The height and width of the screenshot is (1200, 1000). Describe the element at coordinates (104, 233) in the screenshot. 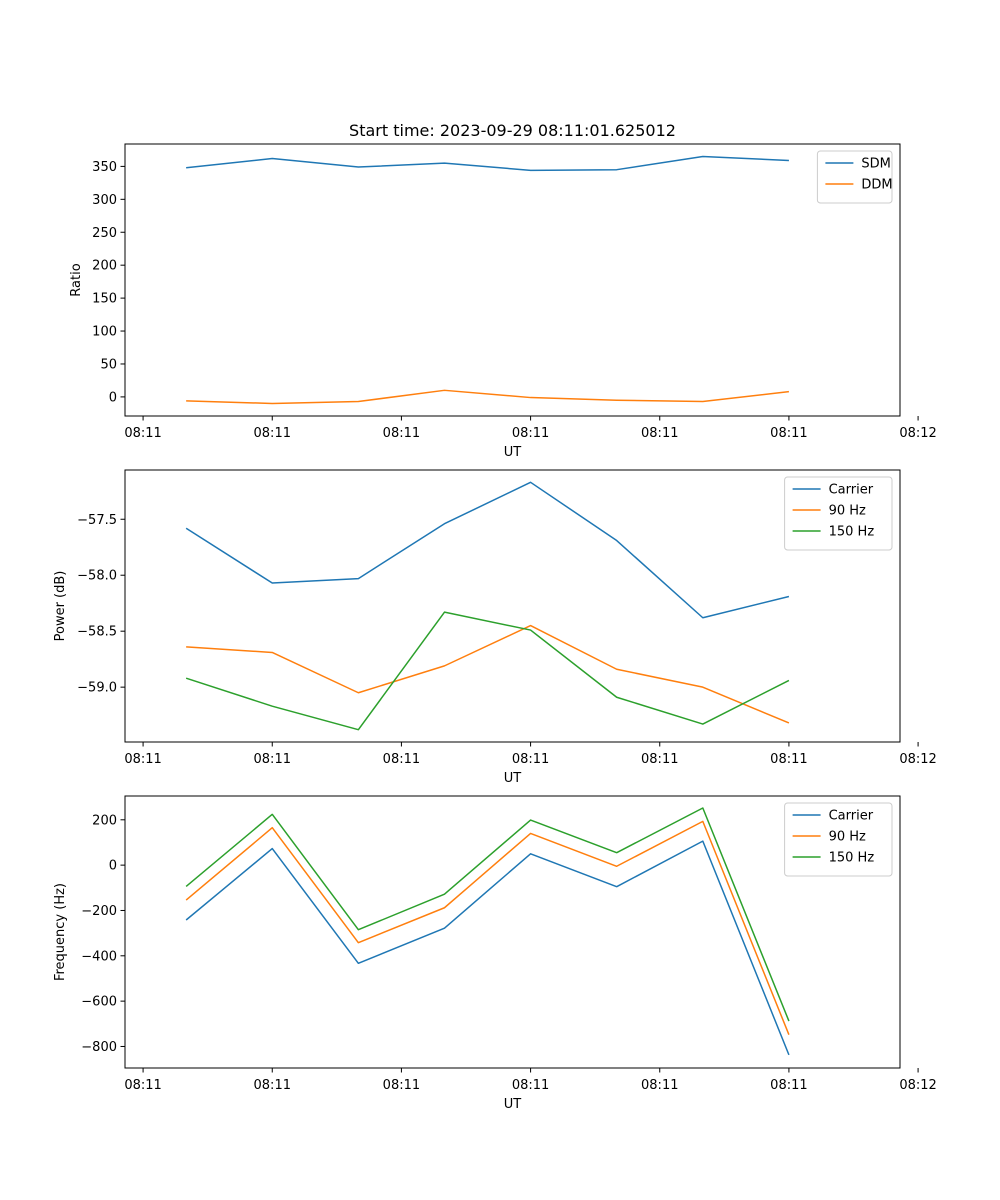

I see `y-tick-label: 250` at that location.